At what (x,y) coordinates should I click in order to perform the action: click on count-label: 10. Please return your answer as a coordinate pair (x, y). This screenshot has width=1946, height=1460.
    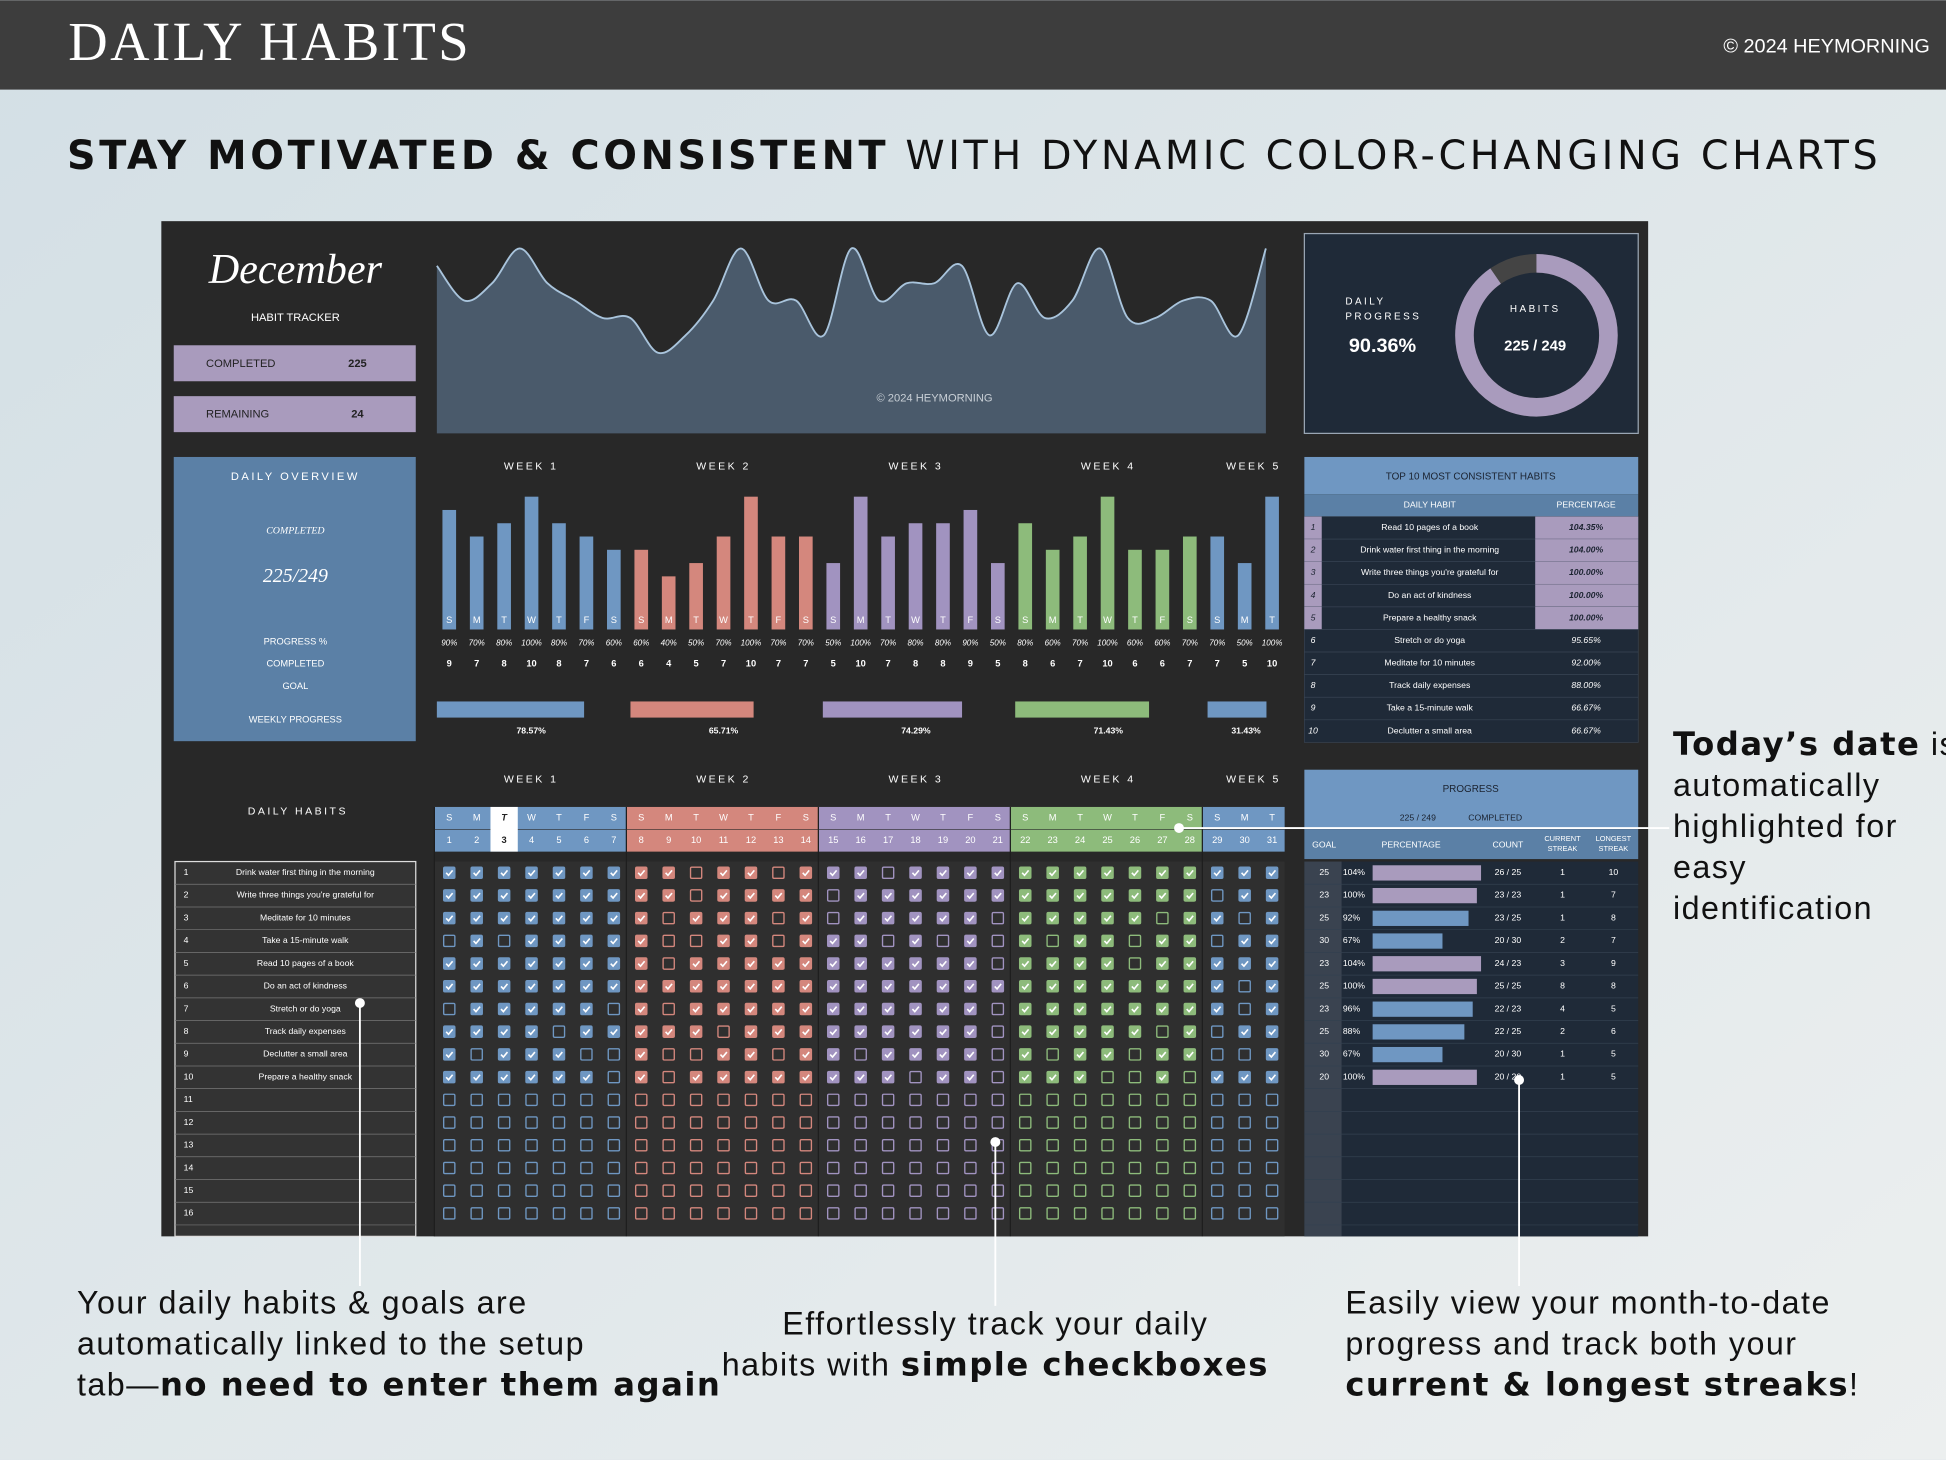
    Looking at the image, I should click on (1107, 664).